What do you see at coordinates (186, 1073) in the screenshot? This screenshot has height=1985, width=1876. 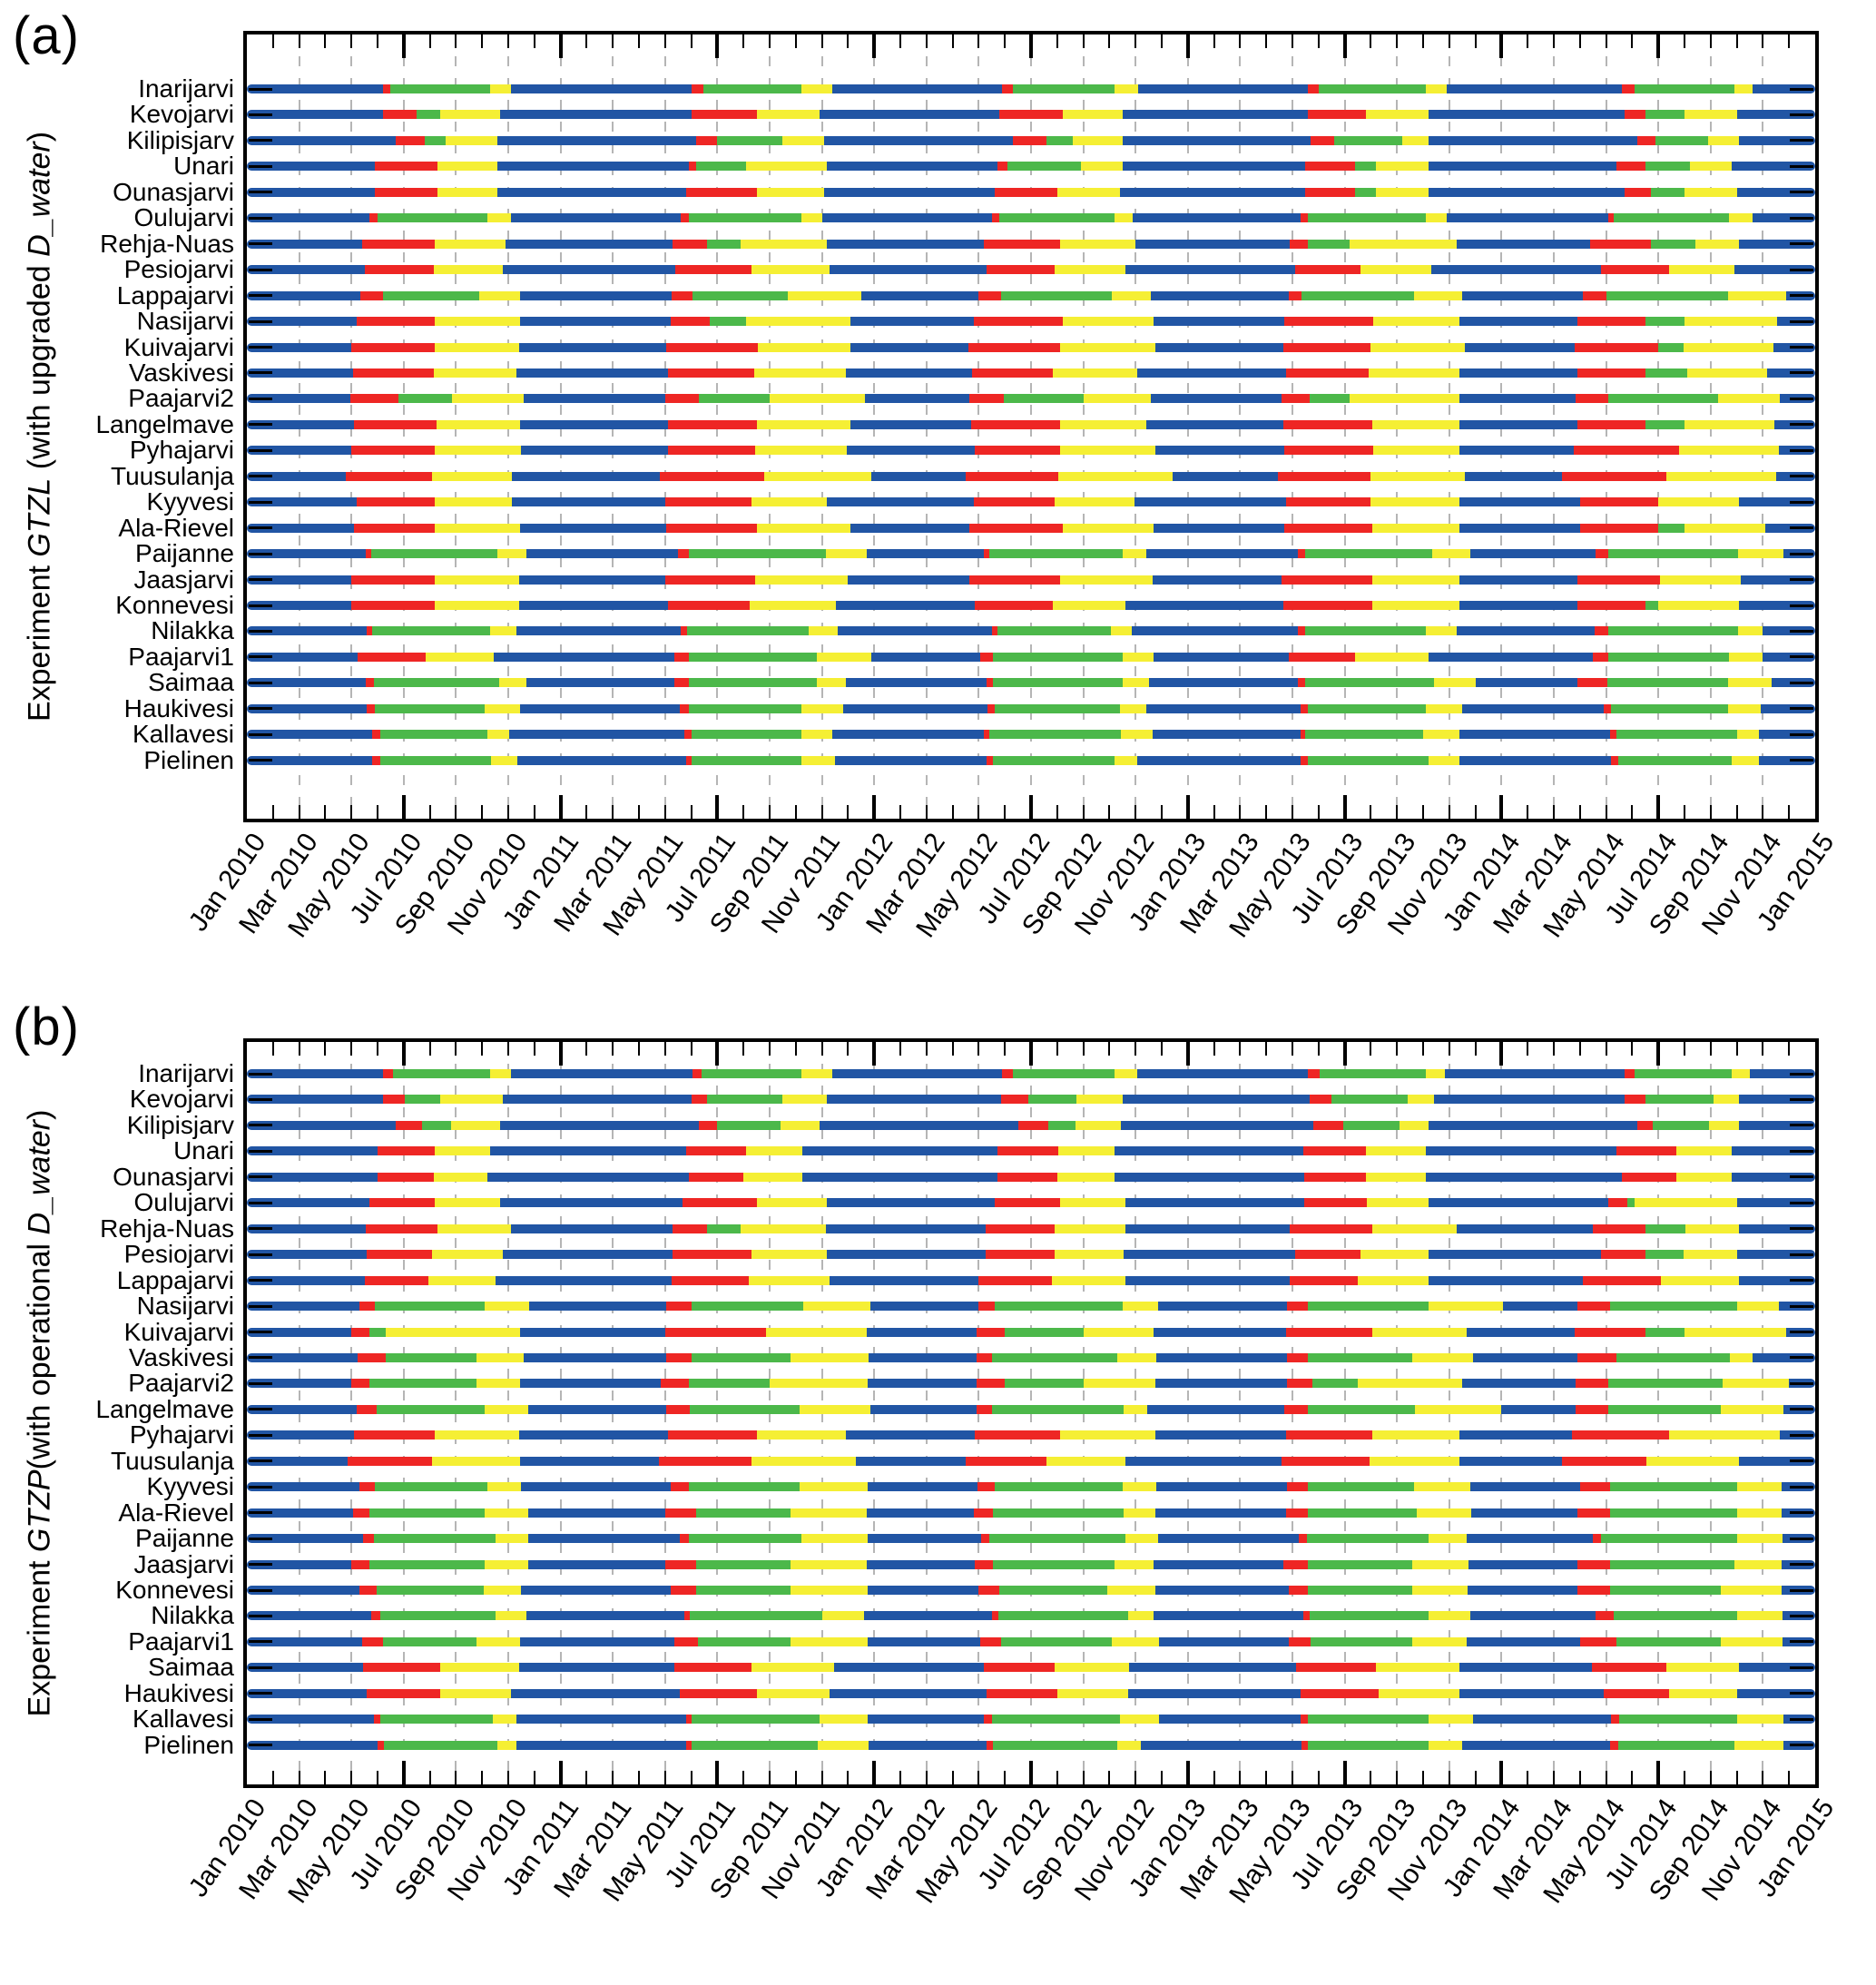 I see `lake-row-label: Inarijarvi` at bounding box center [186, 1073].